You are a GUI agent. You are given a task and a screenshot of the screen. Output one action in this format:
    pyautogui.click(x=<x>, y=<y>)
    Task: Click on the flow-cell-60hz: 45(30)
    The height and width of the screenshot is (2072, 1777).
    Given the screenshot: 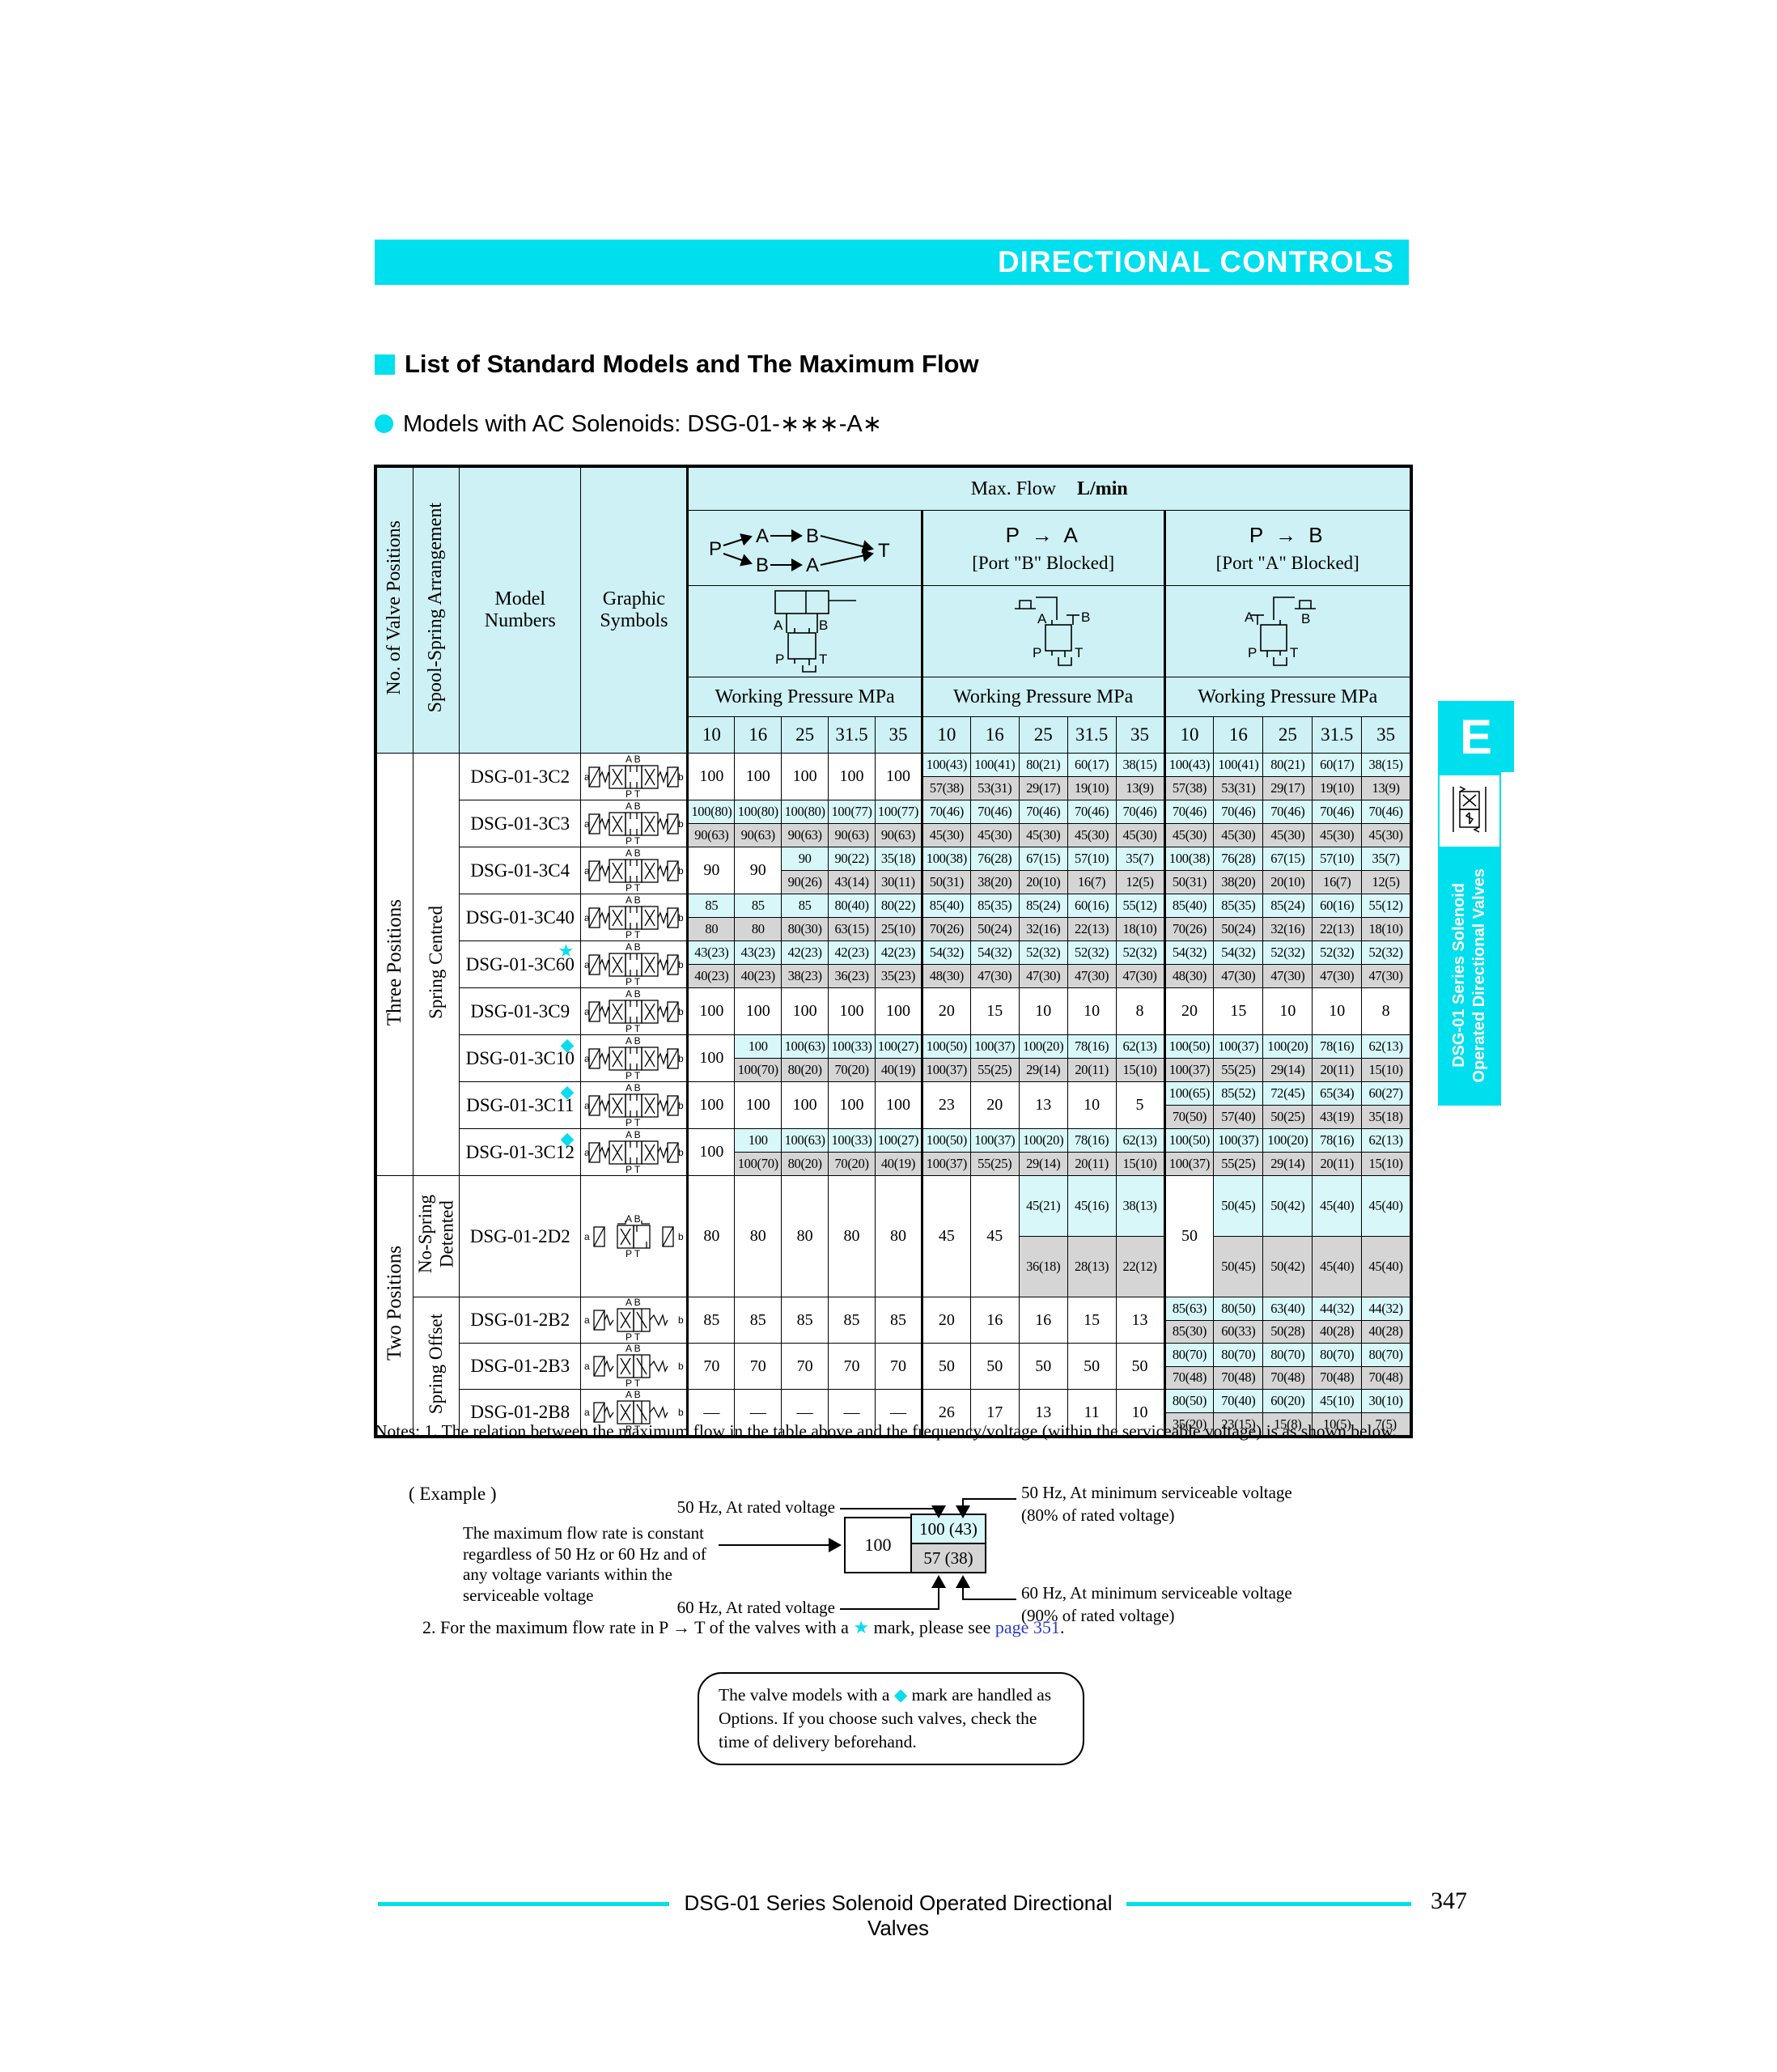 What is the action you would take?
    pyautogui.click(x=1140, y=835)
    